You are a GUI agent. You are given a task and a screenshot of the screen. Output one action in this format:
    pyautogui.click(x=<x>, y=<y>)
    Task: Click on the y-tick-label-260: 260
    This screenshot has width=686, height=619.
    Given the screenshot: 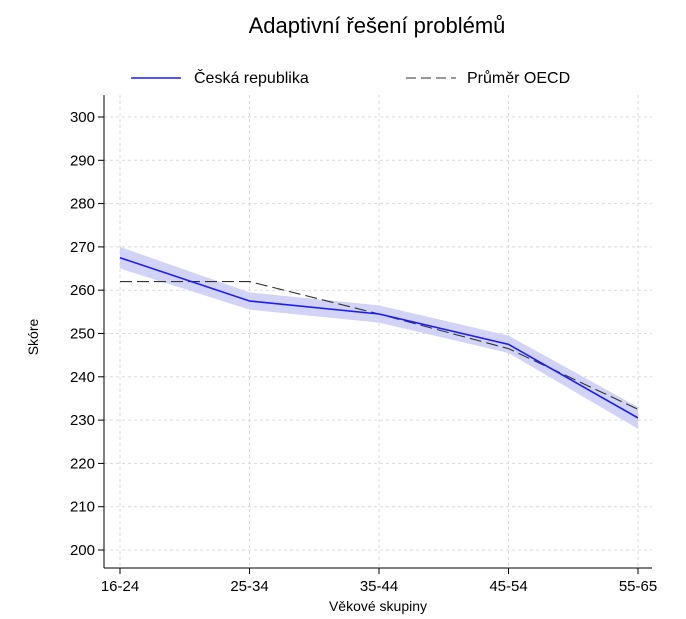 What is the action you would take?
    pyautogui.click(x=82, y=290)
    